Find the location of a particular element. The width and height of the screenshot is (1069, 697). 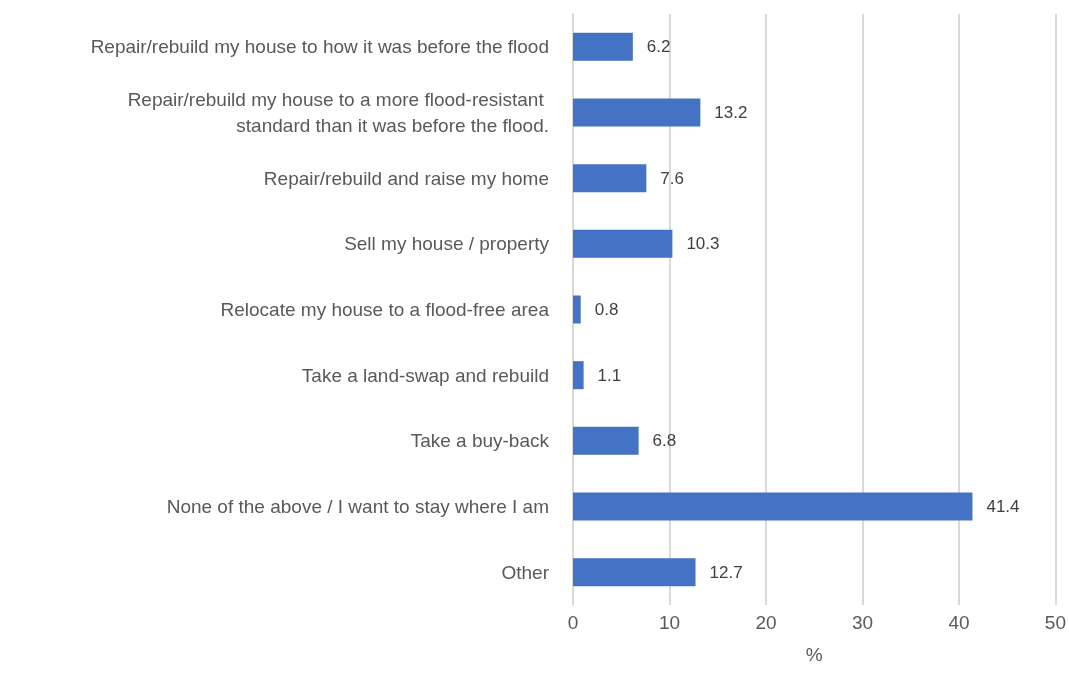

x-tick-label: 40 is located at coordinates (959, 622).